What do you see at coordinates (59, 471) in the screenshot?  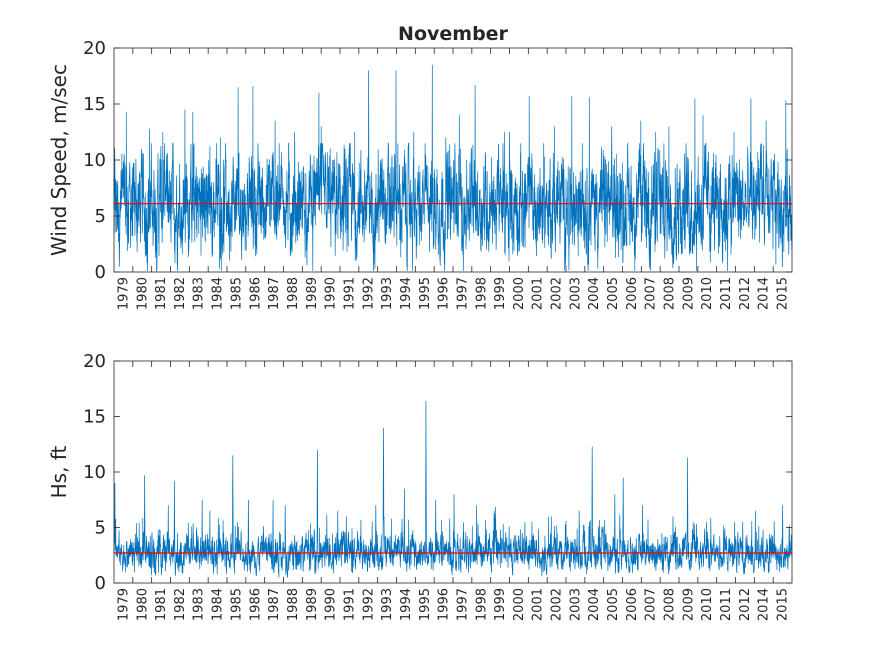 I see `wave-height-y-label: Hs, ft` at bounding box center [59, 471].